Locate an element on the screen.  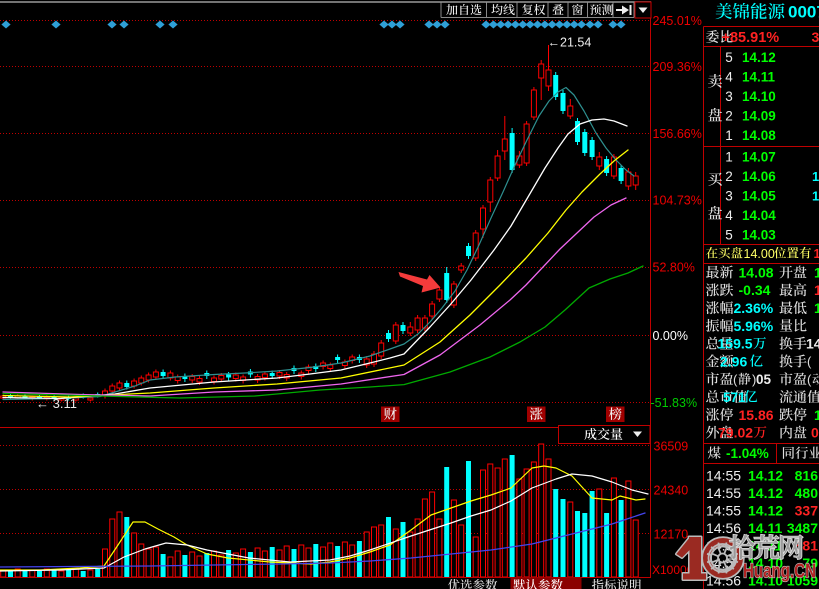
svg-text: 337 is located at coordinates (807, 510).